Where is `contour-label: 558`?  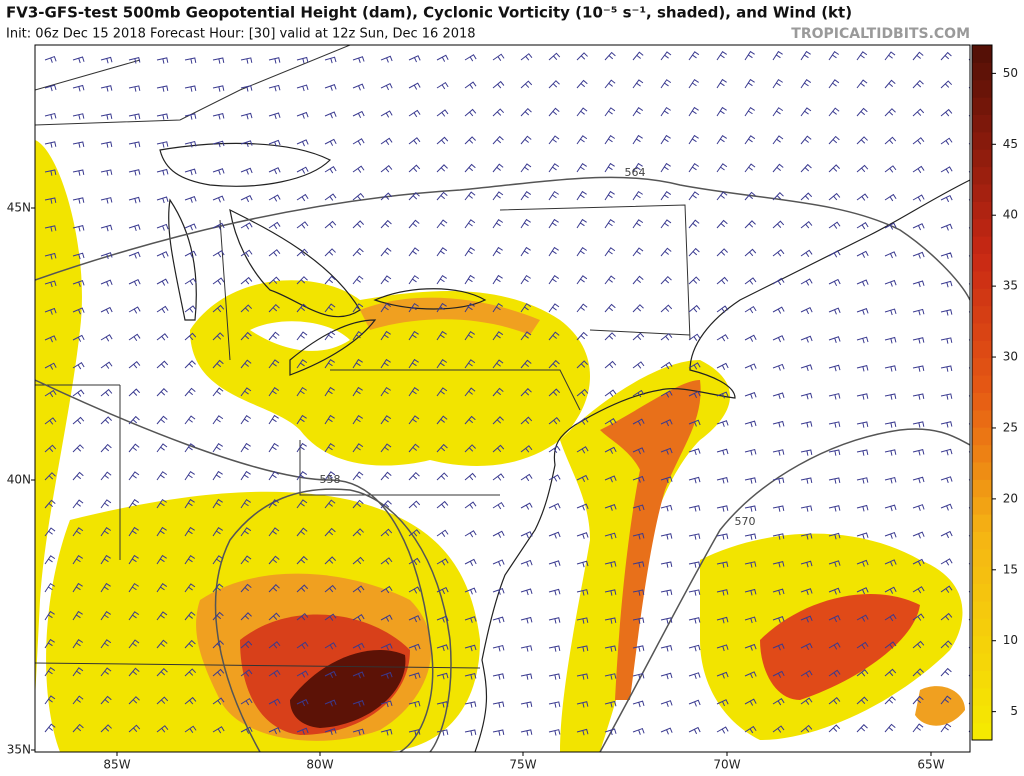
contour-label: 558 is located at coordinates (330, 479).